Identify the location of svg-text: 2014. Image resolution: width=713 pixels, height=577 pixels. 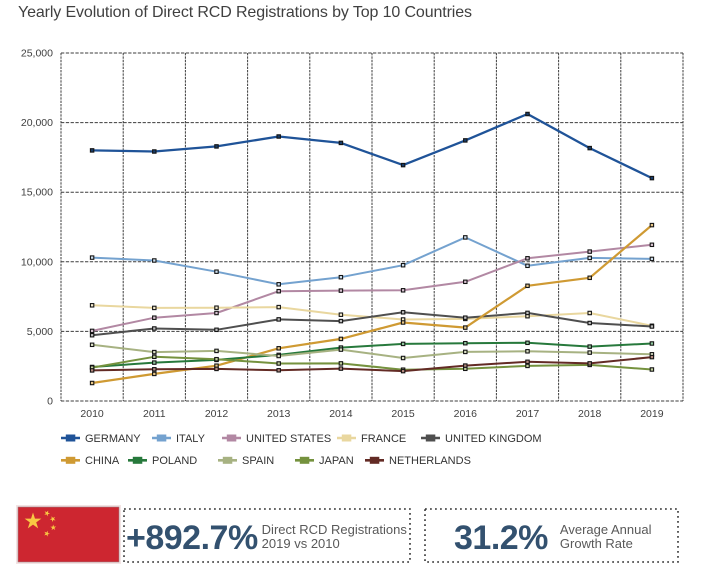
(341, 414).